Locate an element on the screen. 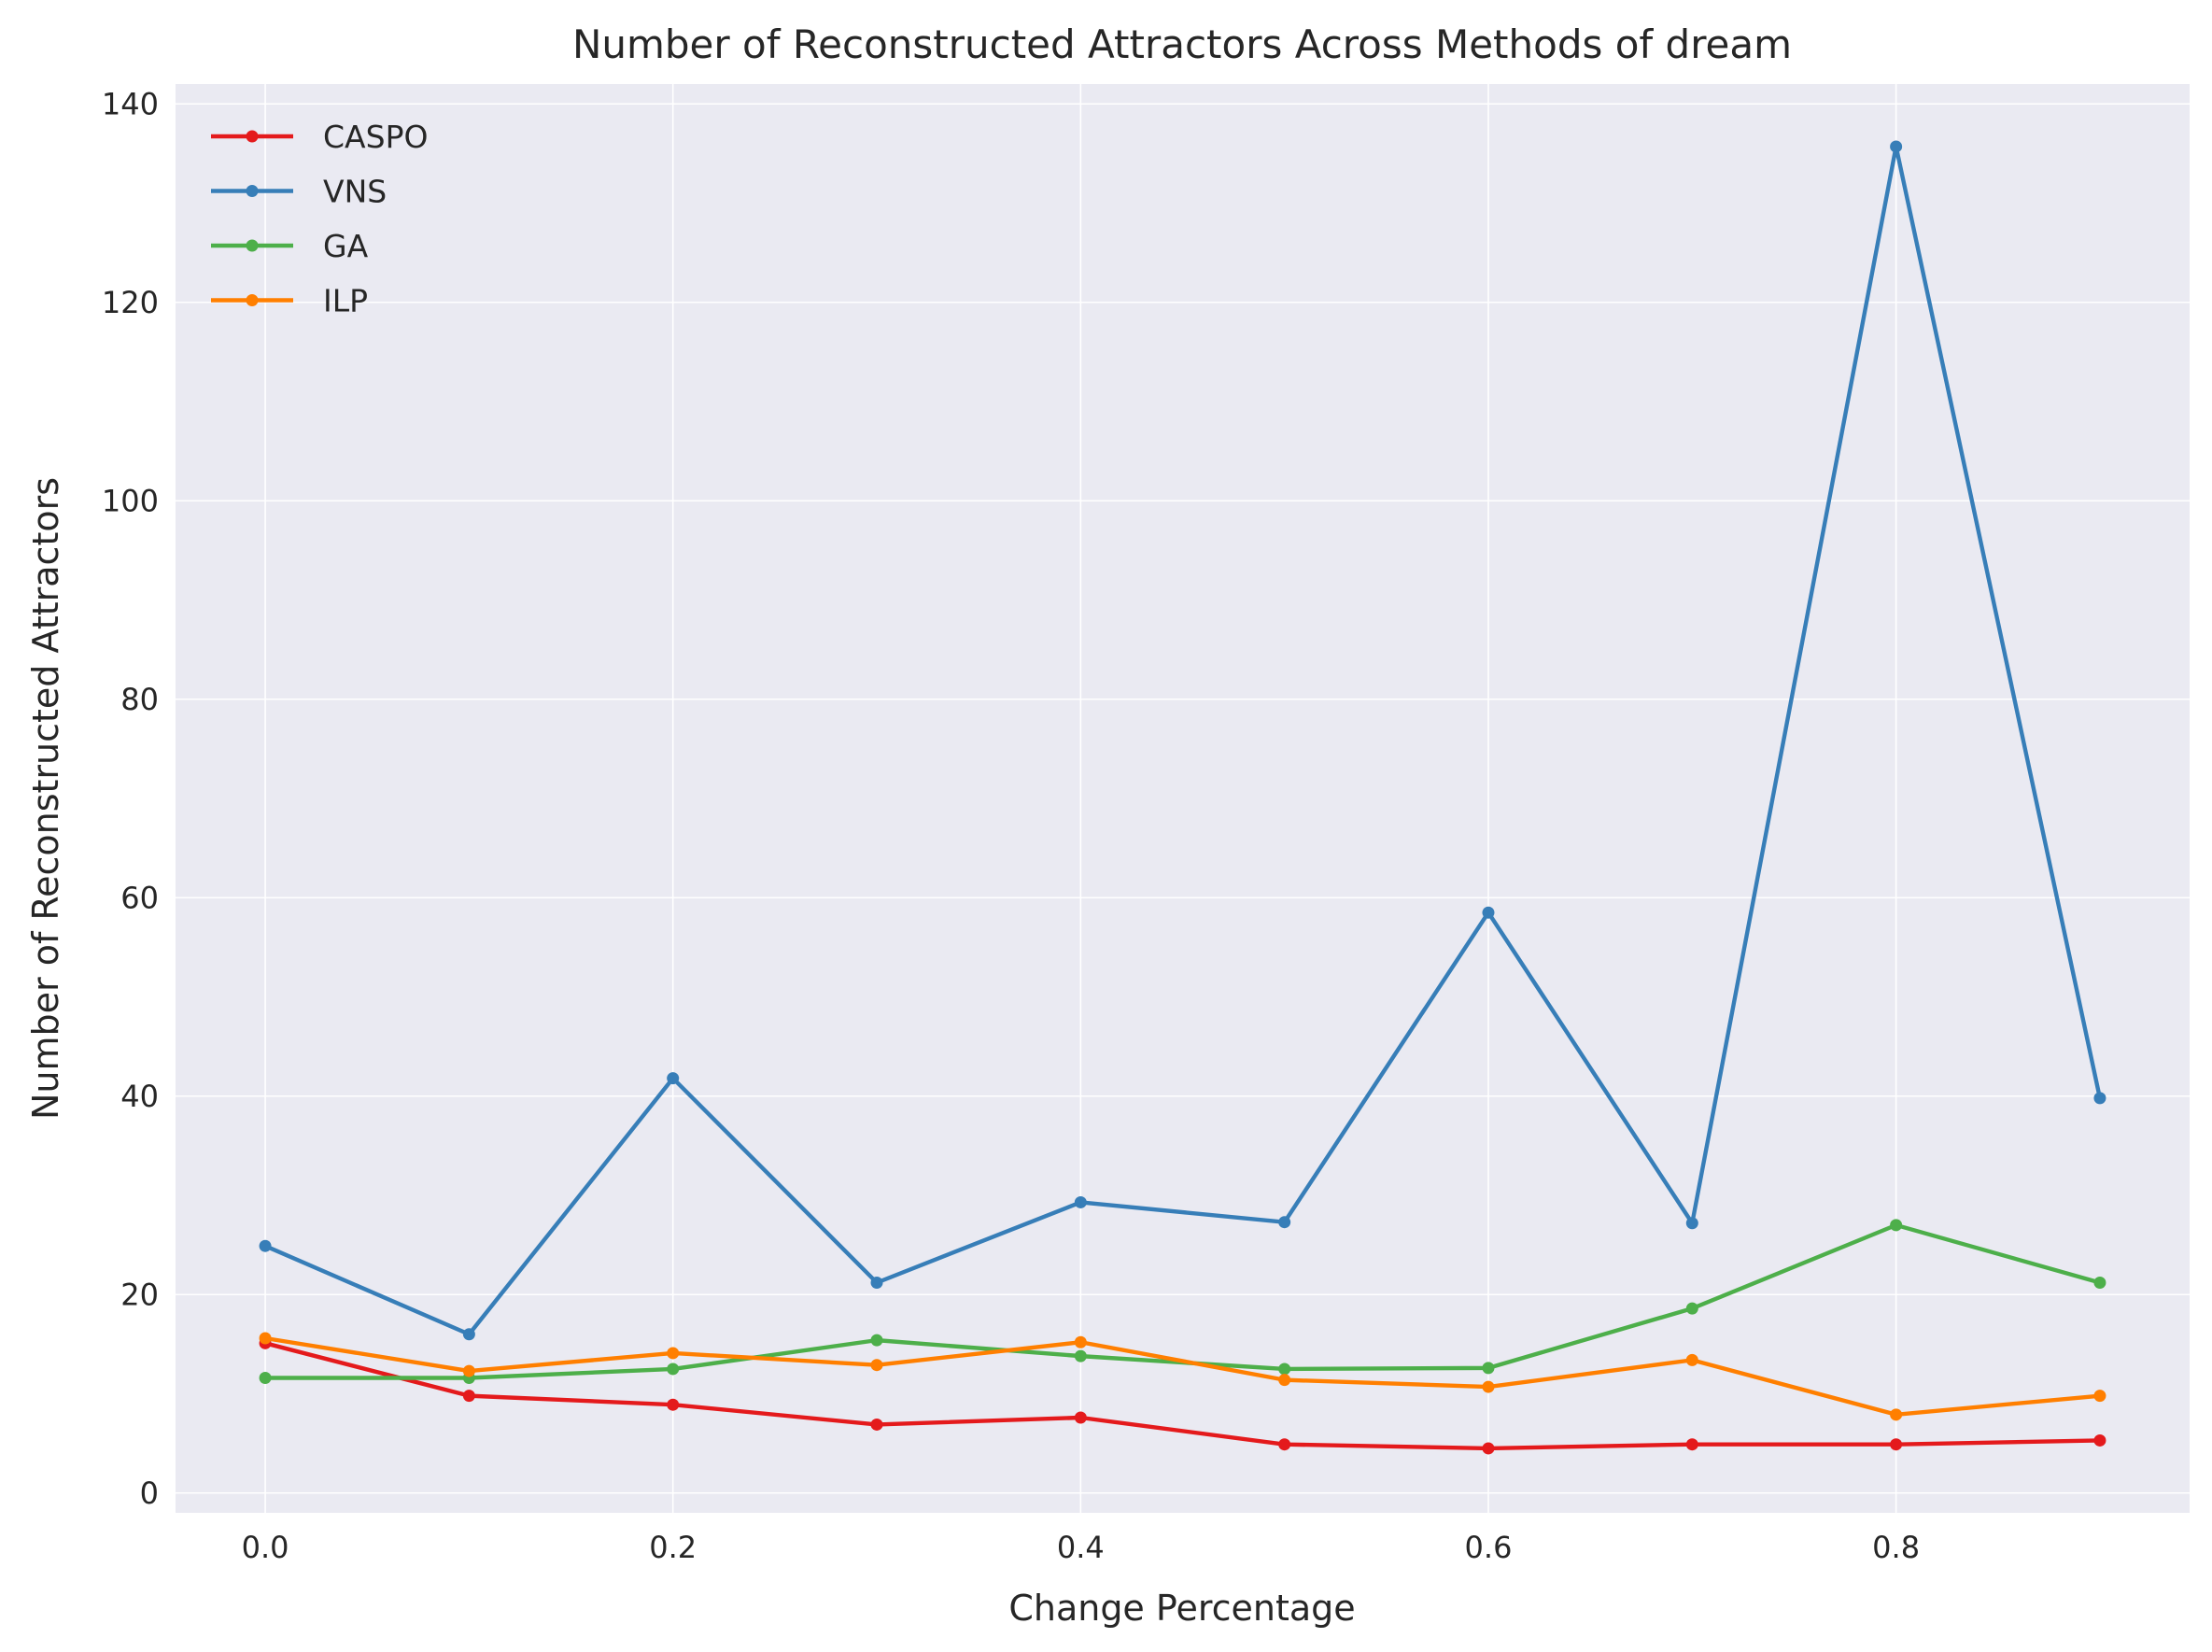  legend-item-ga: GA is located at coordinates (290, 246).